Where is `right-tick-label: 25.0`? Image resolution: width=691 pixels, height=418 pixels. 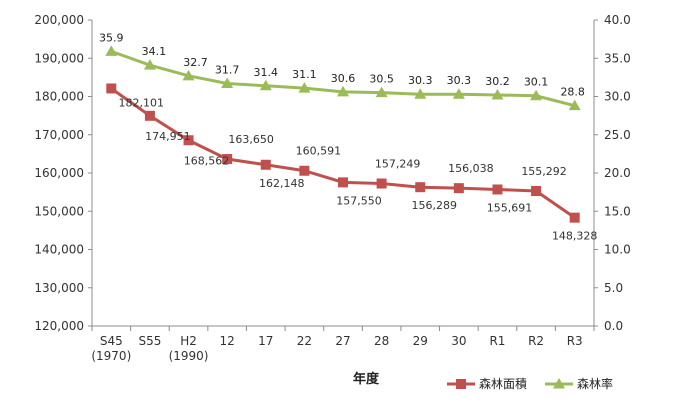 right-tick-label: 25.0 is located at coordinates (617, 135).